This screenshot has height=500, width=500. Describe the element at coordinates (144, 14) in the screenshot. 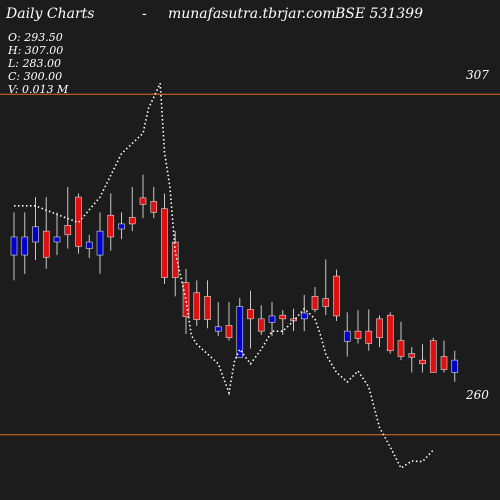

I see `header-dash: -` at that location.